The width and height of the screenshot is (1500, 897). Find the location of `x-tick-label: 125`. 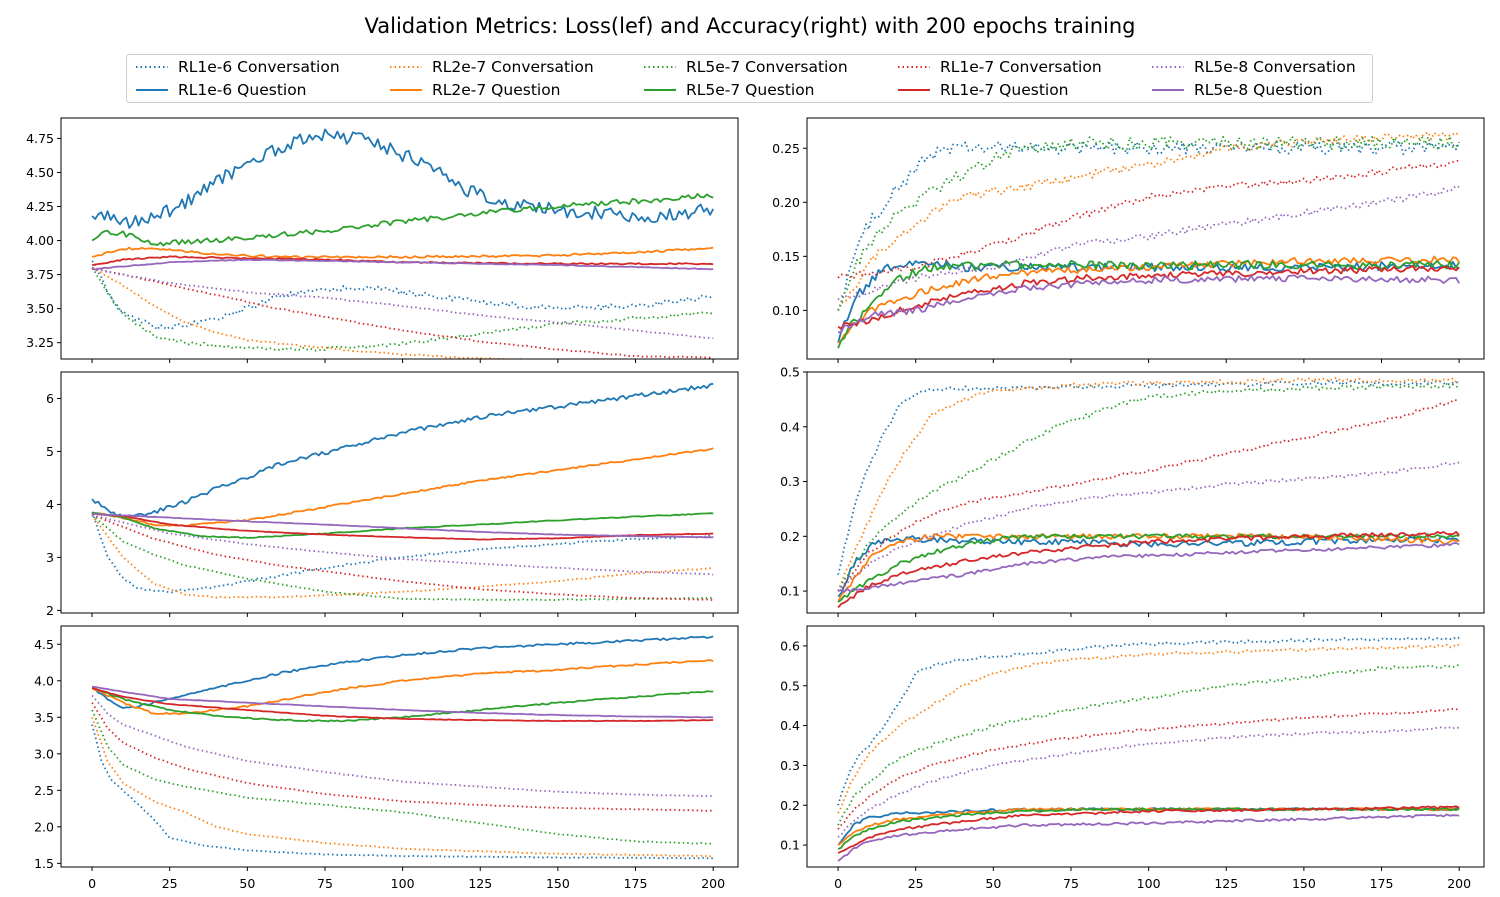

x-tick-label: 125 is located at coordinates (1226, 883).